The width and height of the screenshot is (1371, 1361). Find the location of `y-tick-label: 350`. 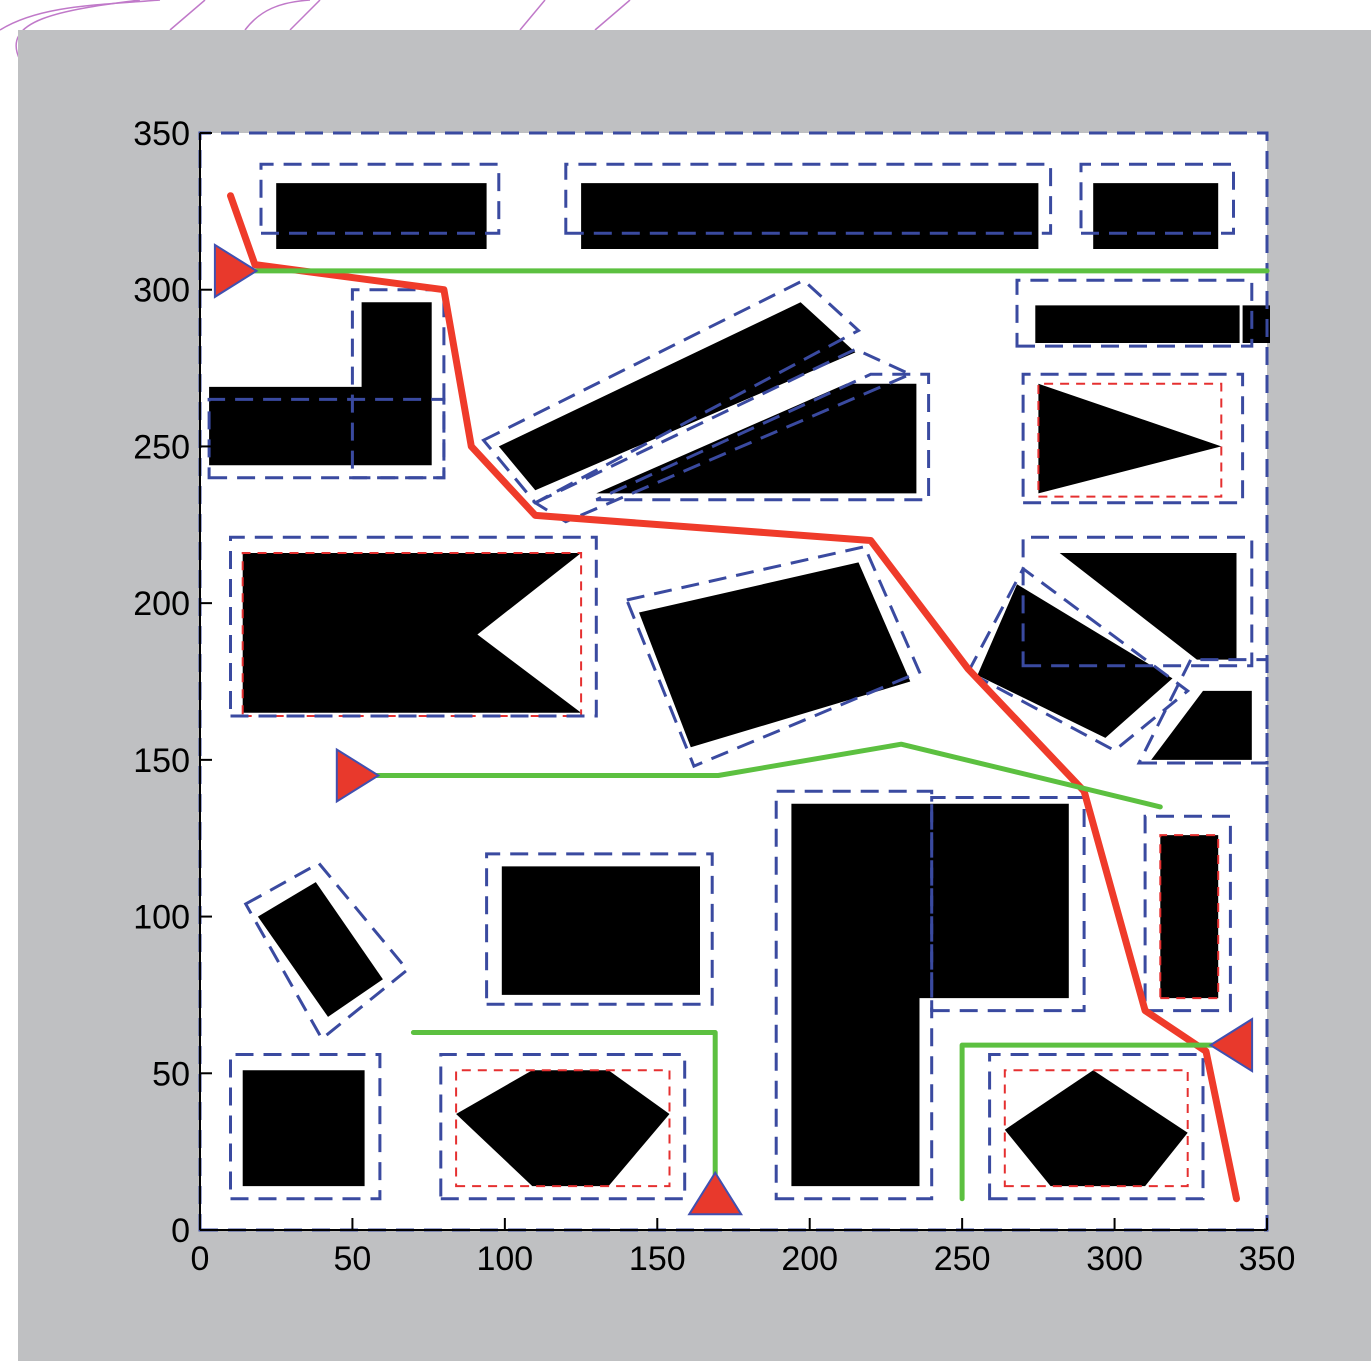

y-tick-label: 350 is located at coordinates (161, 134).